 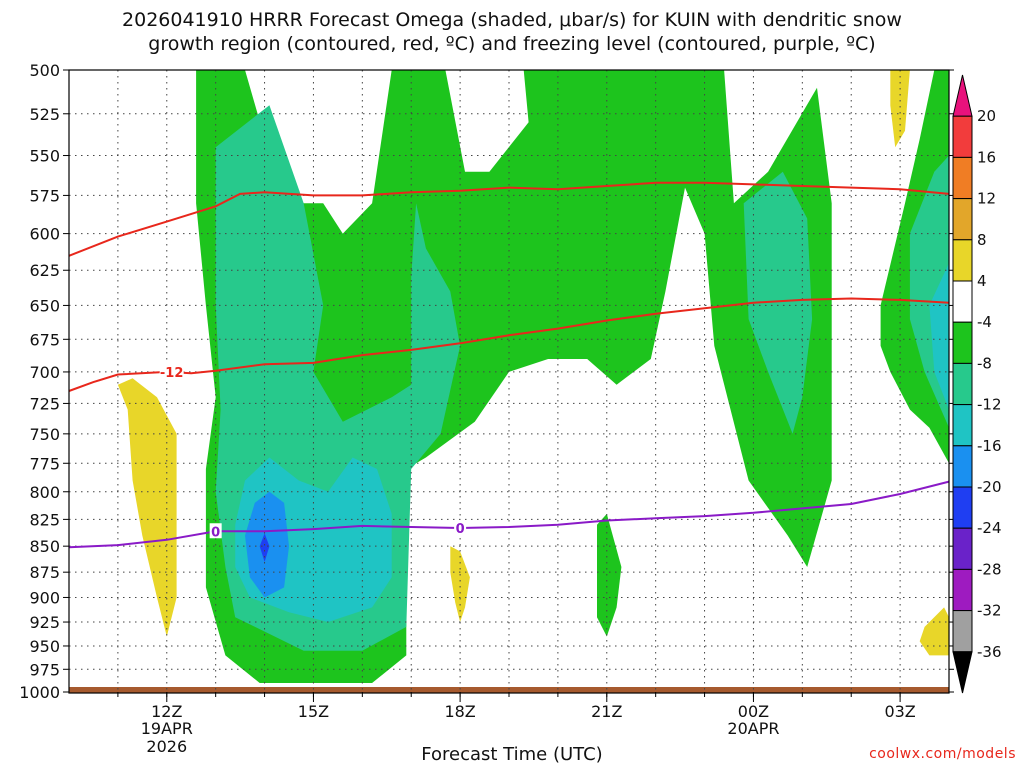 I want to click on y-tick-label: 600, so click(x=44, y=234).